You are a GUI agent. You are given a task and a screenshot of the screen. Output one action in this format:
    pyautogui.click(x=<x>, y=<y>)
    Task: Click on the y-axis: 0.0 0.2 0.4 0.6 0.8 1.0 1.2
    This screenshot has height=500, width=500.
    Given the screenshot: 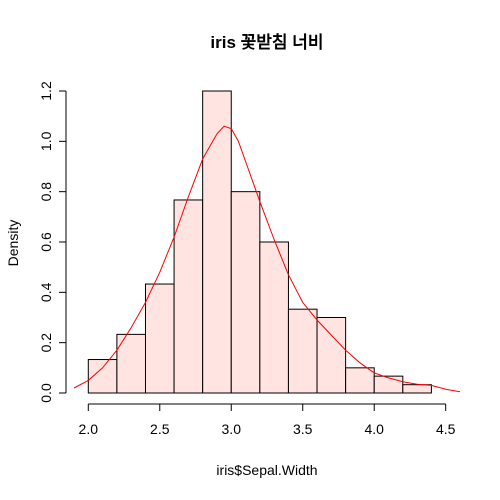 What is the action you would take?
    pyautogui.click(x=52, y=242)
    